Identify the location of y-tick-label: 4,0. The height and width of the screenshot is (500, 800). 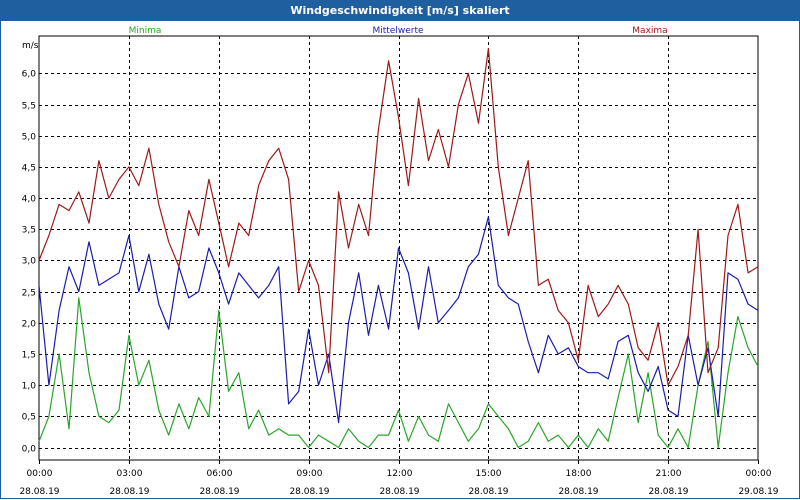
(29, 200).